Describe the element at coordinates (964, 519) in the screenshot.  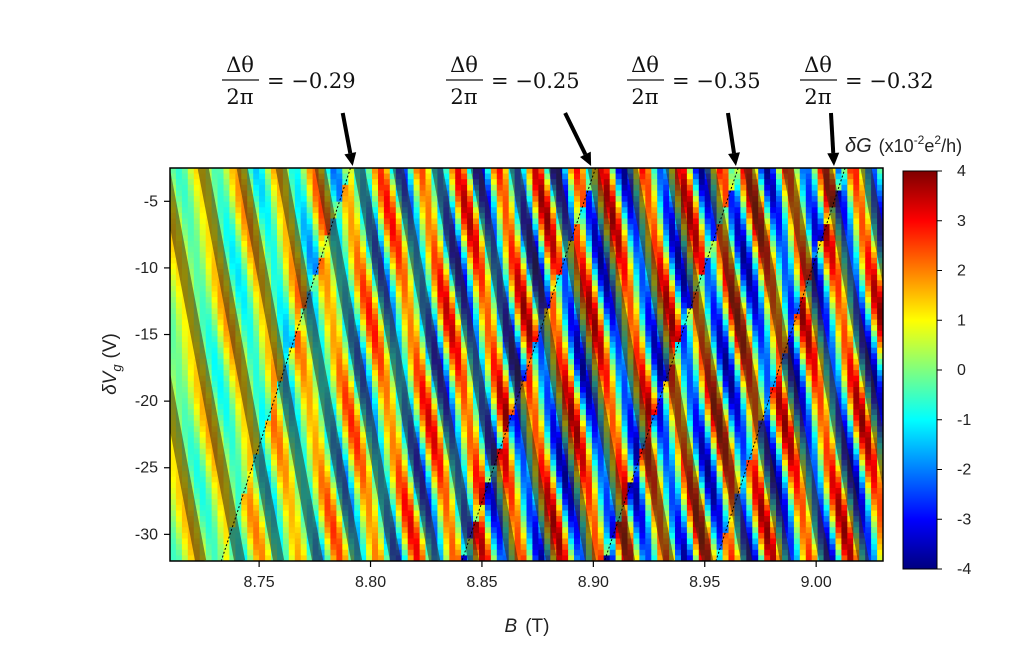
I see `colorbar-tick-label: -3` at that location.